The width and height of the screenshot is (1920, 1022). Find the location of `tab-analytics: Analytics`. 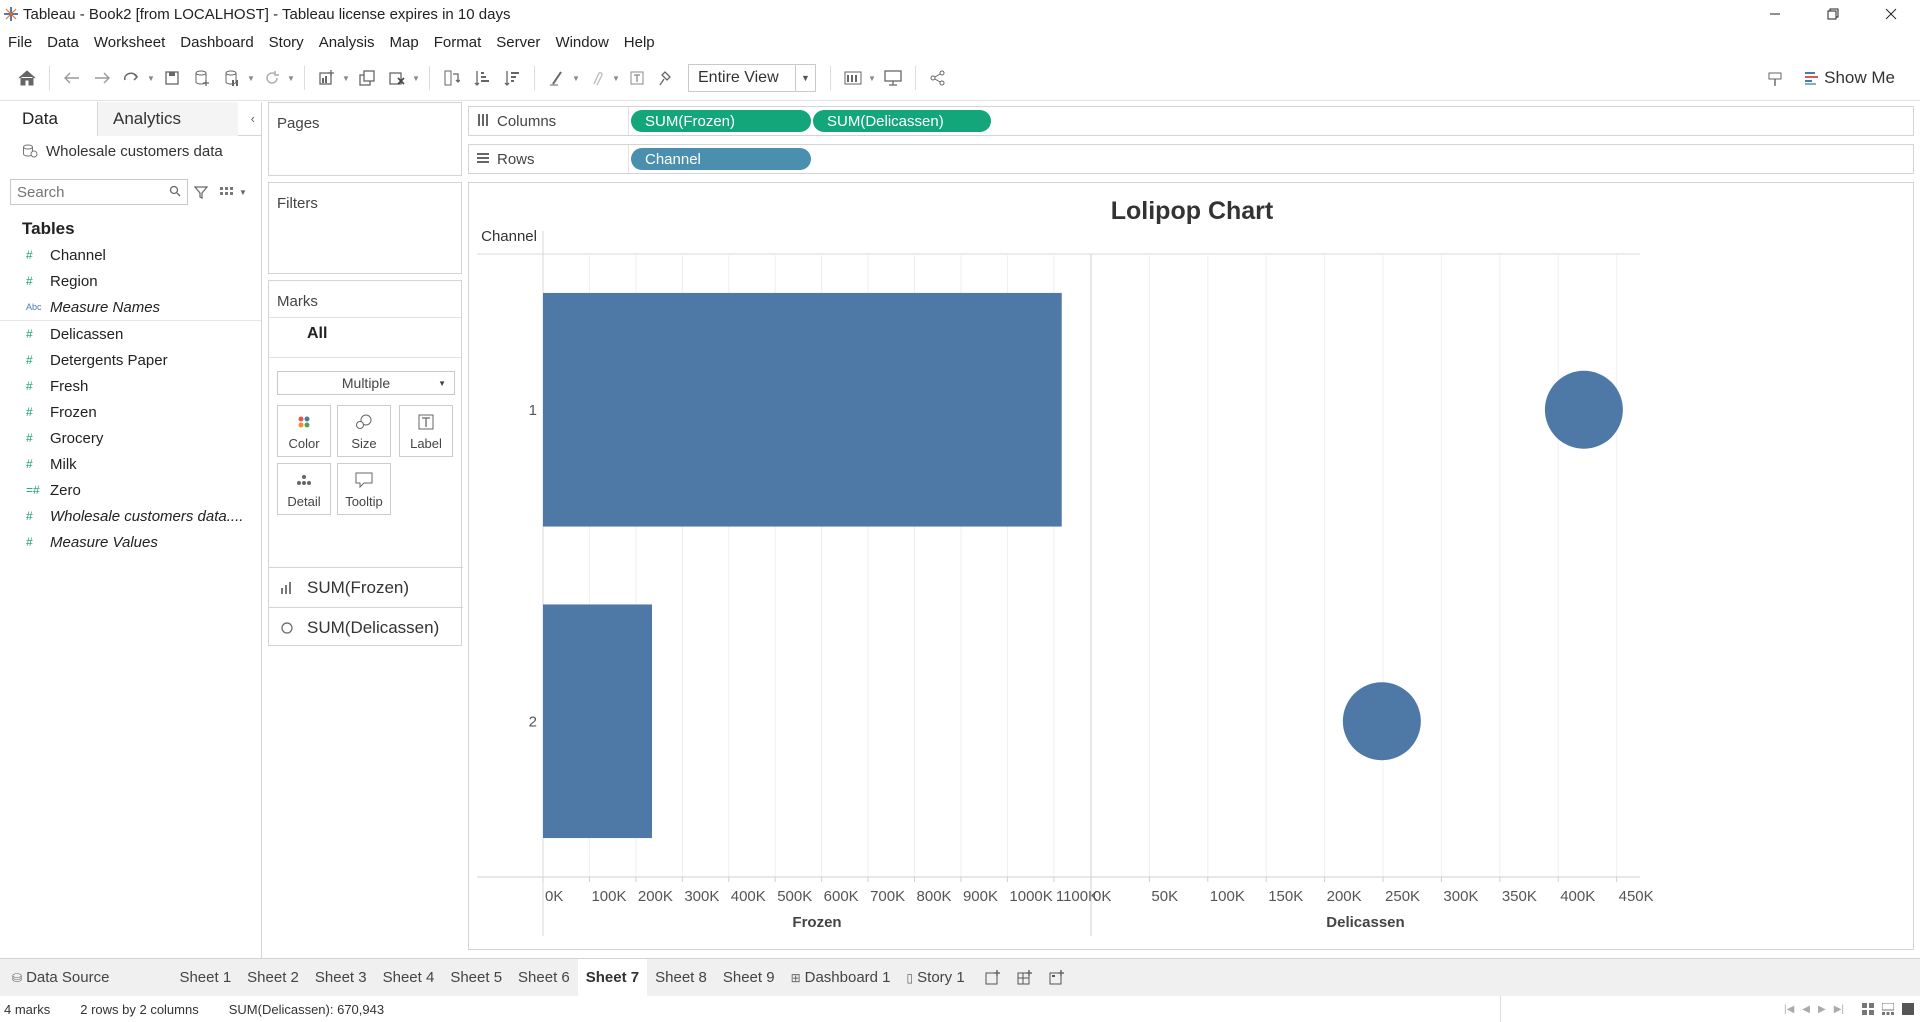

tab-analytics: Analytics is located at coordinates (168, 119).